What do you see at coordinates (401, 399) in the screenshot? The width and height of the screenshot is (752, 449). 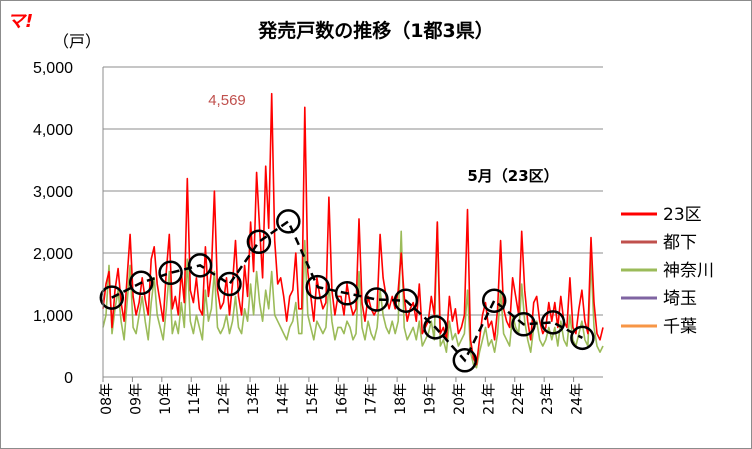 I see `x-tick-label: 18年` at bounding box center [401, 399].